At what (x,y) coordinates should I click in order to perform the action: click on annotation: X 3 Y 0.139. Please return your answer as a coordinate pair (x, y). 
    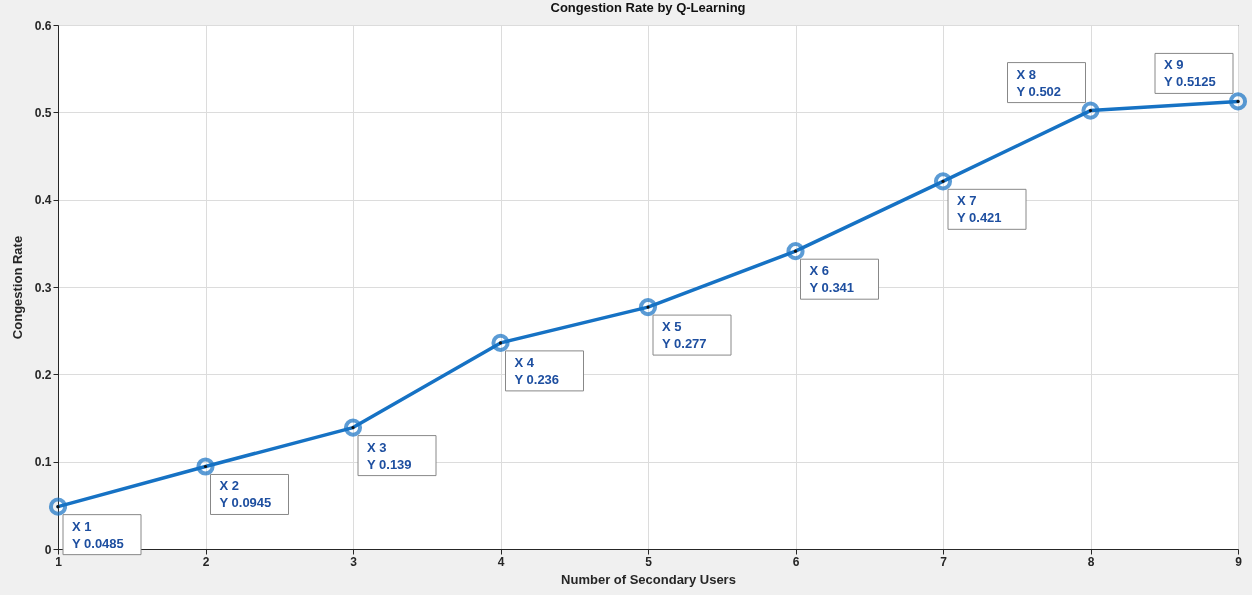
    Looking at the image, I should click on (389, 455).